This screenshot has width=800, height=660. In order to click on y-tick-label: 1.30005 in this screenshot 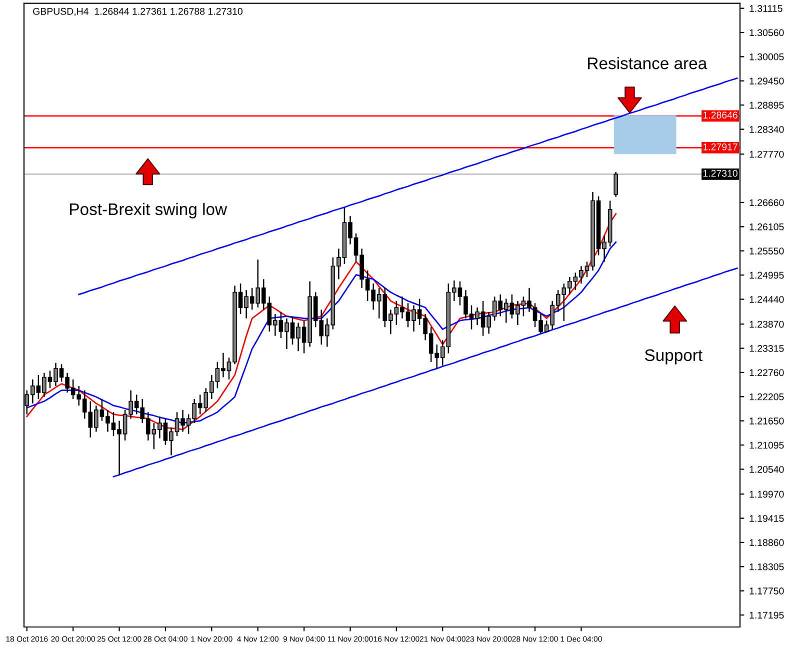, I will do `click(767, 56)`.